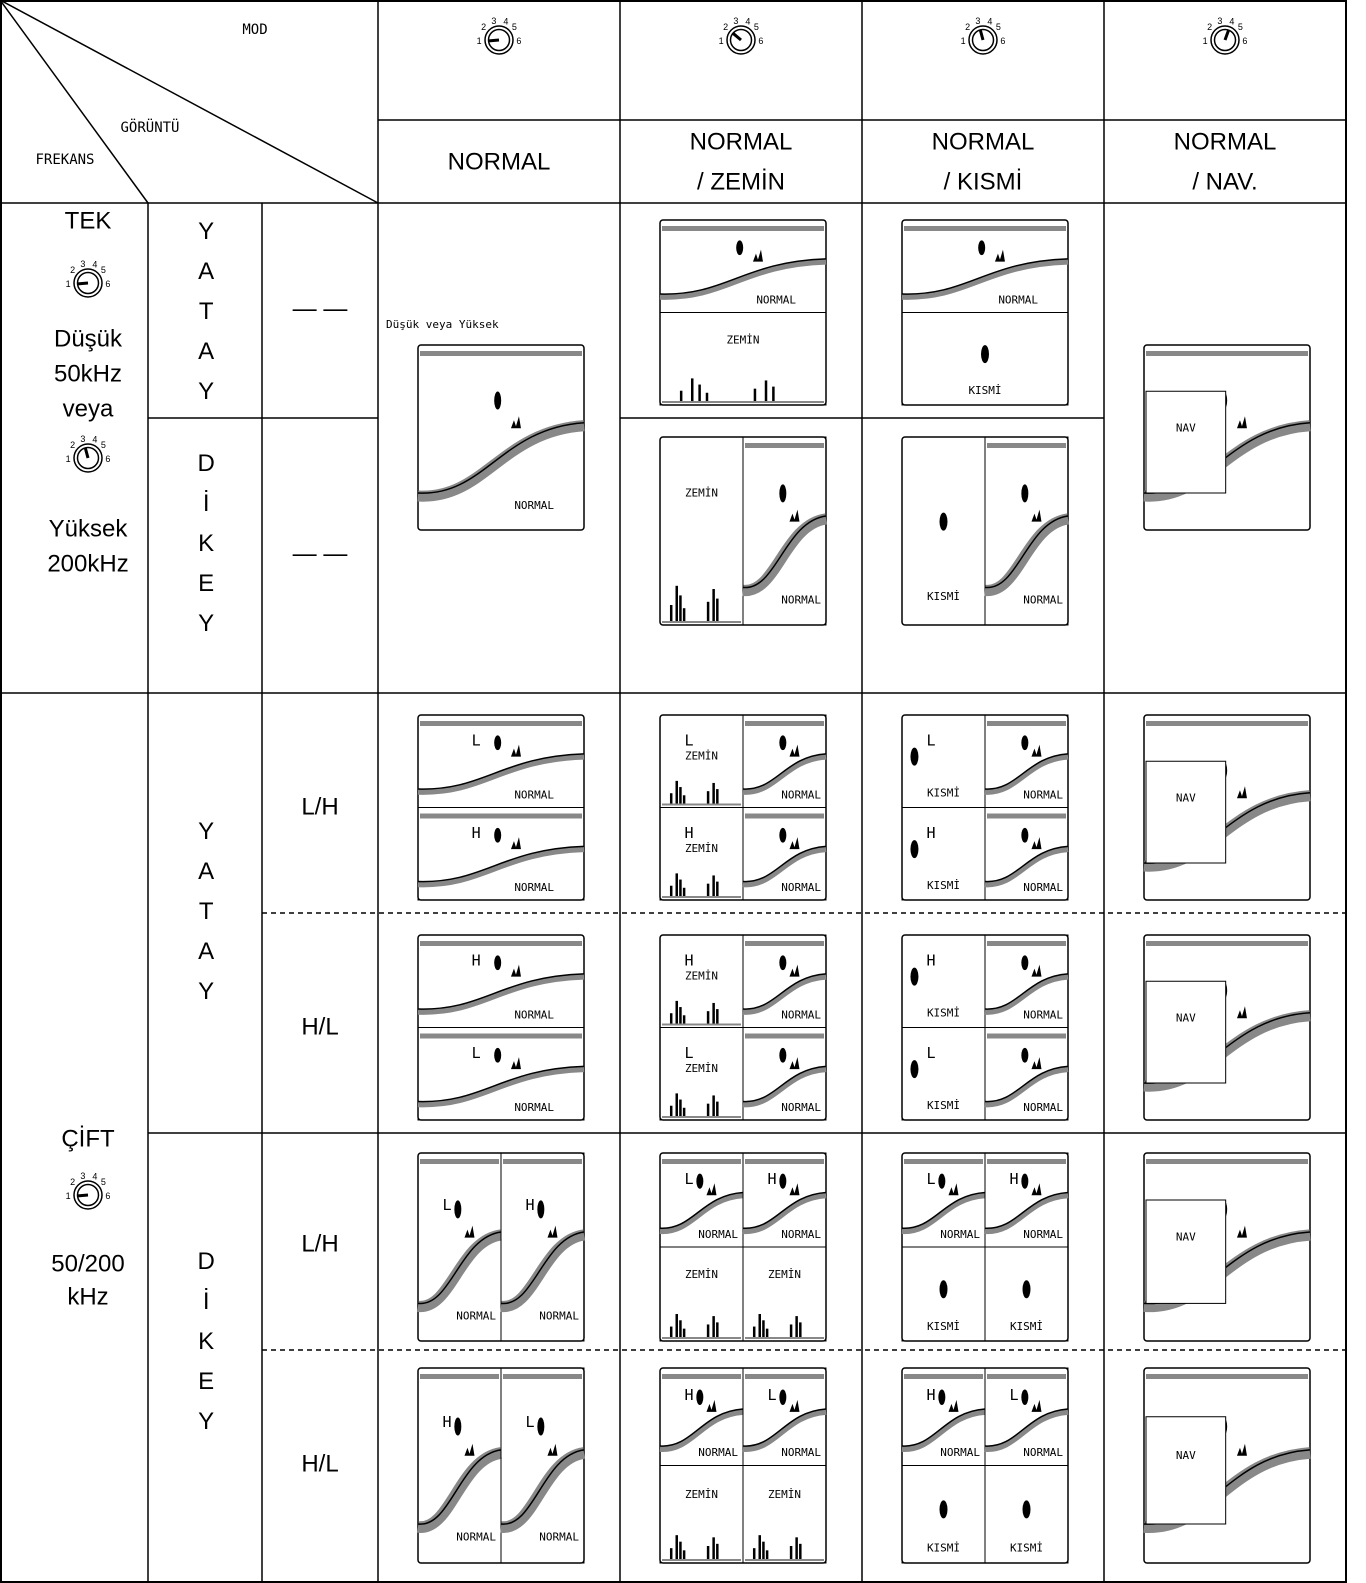  I want to click on dial-digit: 1, so click(1205, 41).